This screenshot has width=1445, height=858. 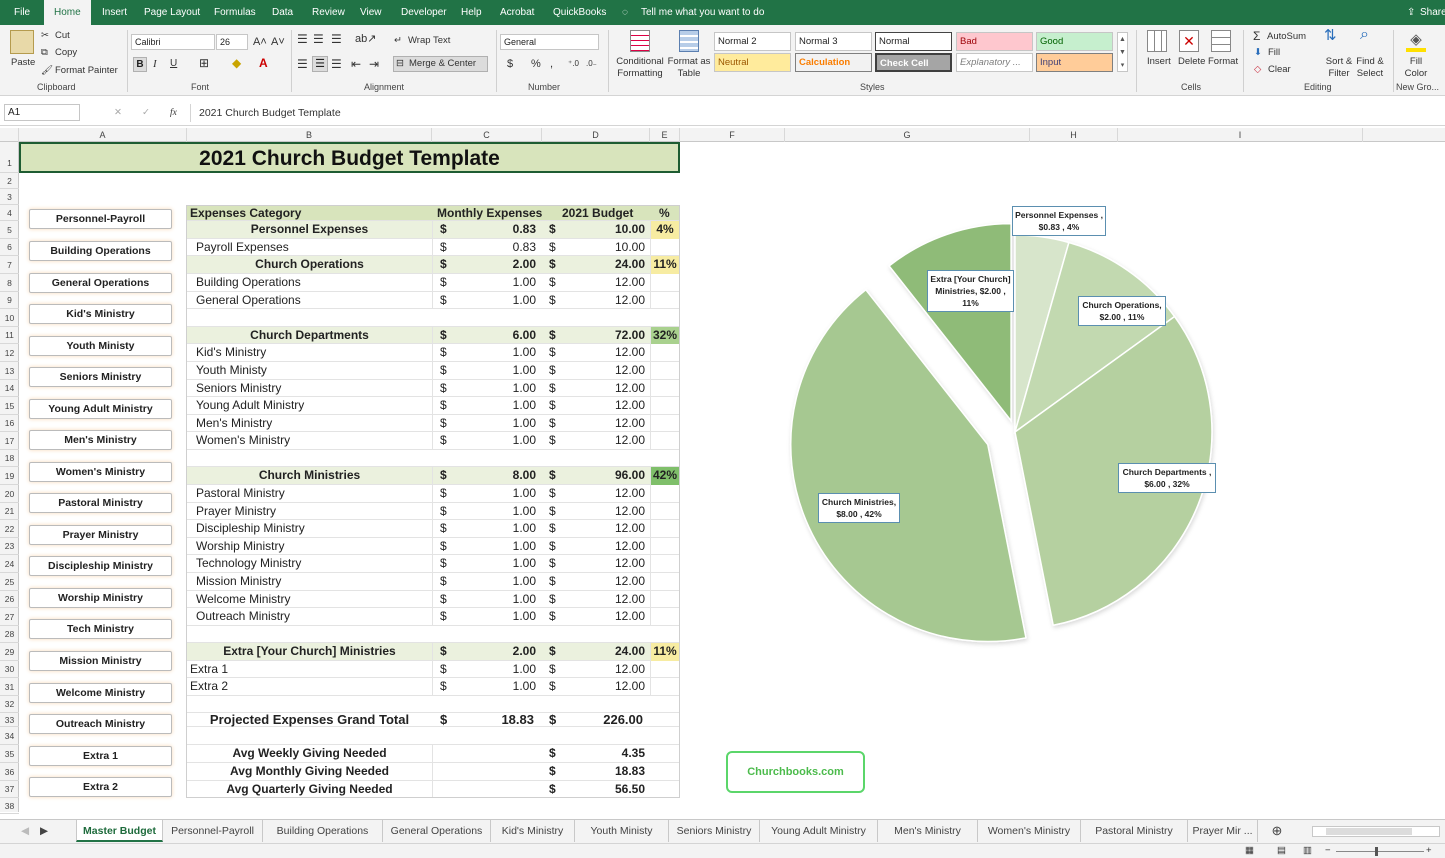 I want to click on sheet-tab-building-operations: Building Operations, so click(x=323, y=831).